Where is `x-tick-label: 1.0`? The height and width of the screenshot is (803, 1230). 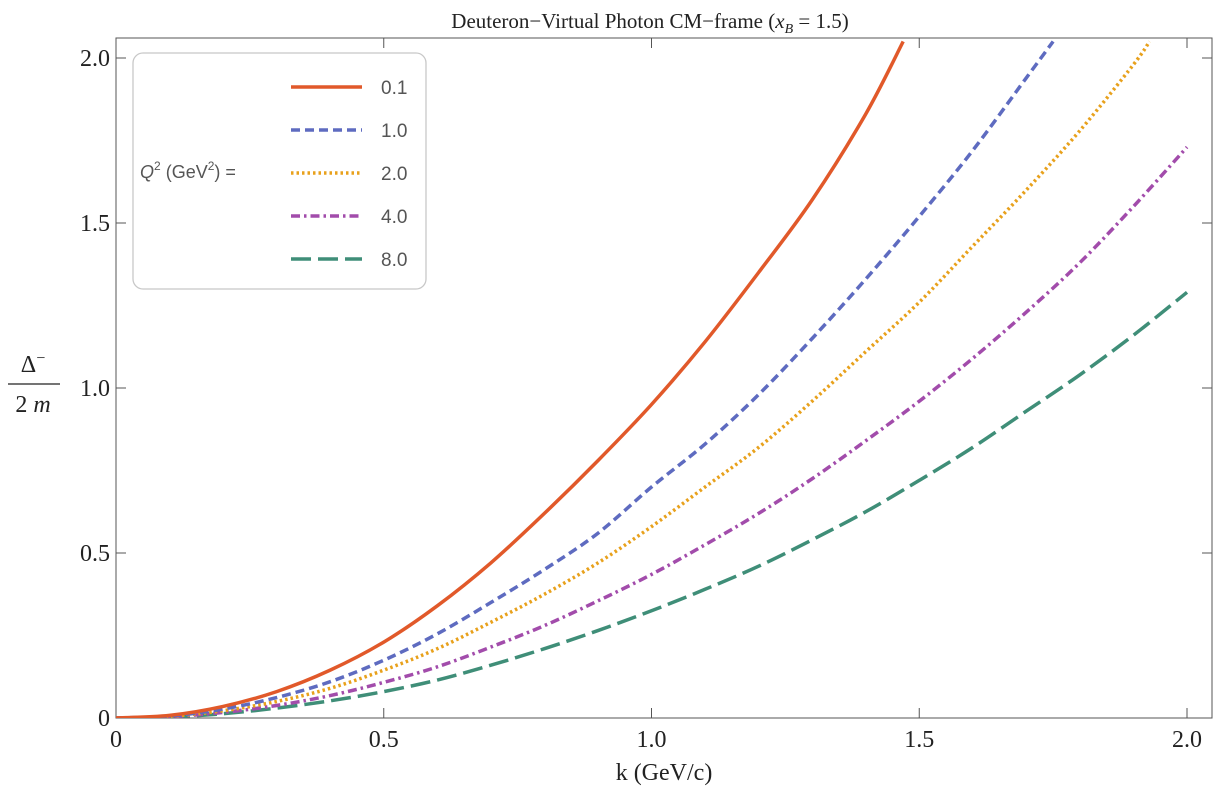
x-tick-label: 1.0 is located at coordinates (652, 740).